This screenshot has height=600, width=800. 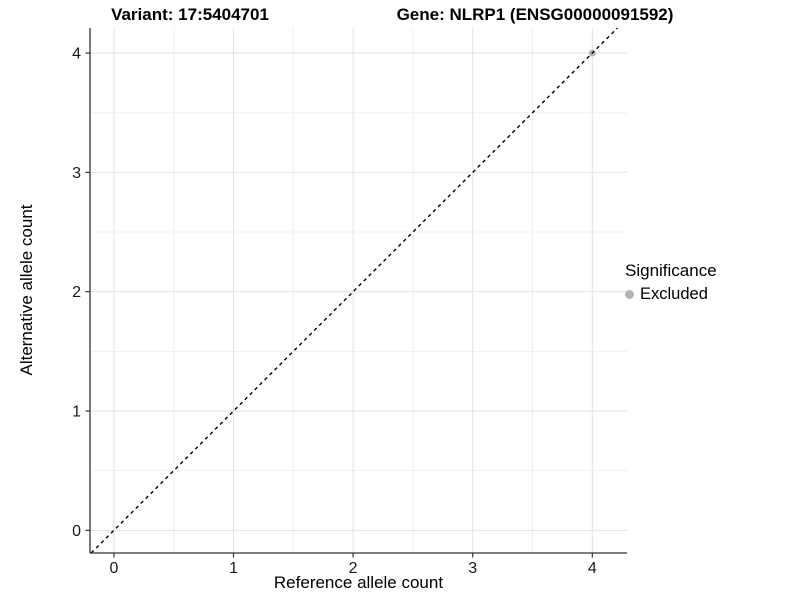 I want to click on excluded-point-icon, so click(x=629, y=294).